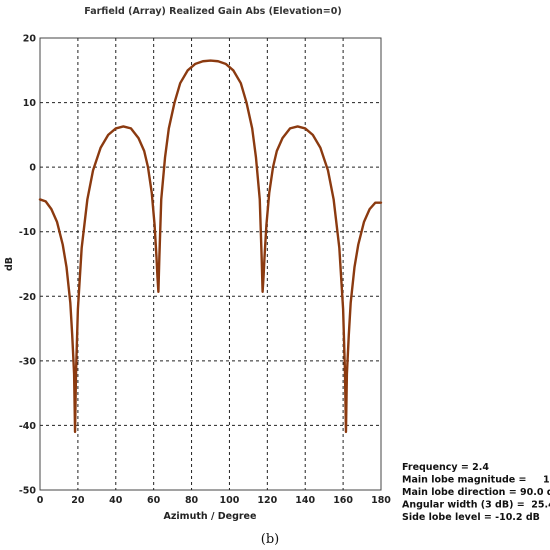 Image resolution: width=550 pixels, height=550 pixels. Describe the element at coordinates (28, 426) in the screenshot. I see `y-tick-label: -40` at that location.